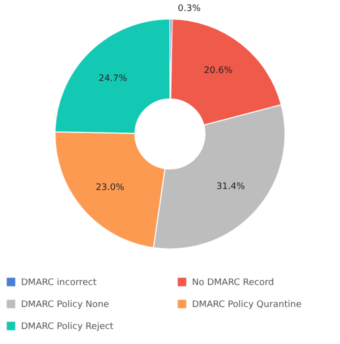  What do you see at coordinates (67, 327) in the screenshot?
I see `legend-label: DMARC Policy Reject` at bounding box center [67, 327].